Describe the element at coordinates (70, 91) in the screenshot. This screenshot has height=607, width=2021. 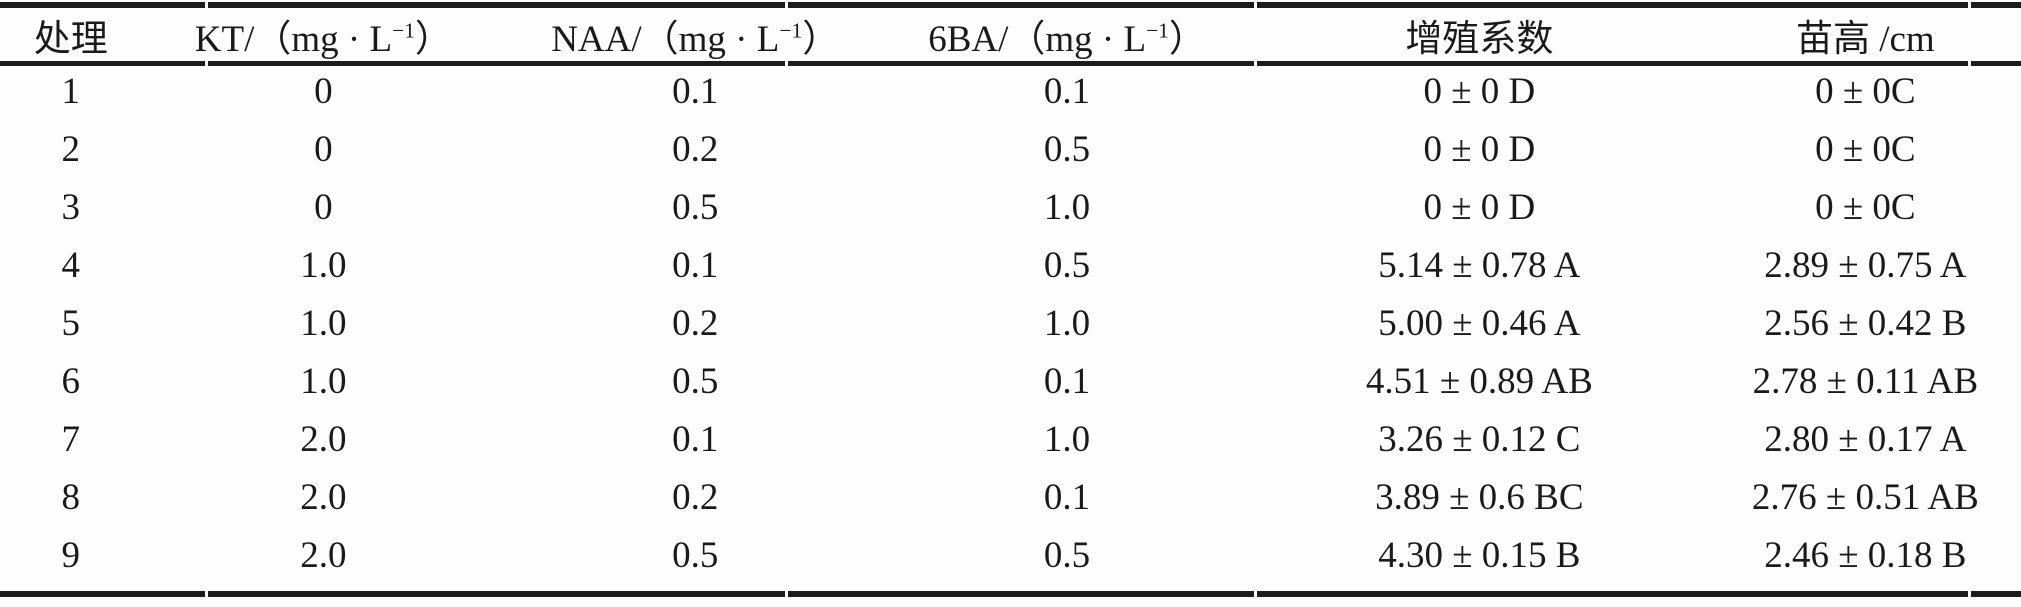
I see `cell-treatment: 1` at that location.